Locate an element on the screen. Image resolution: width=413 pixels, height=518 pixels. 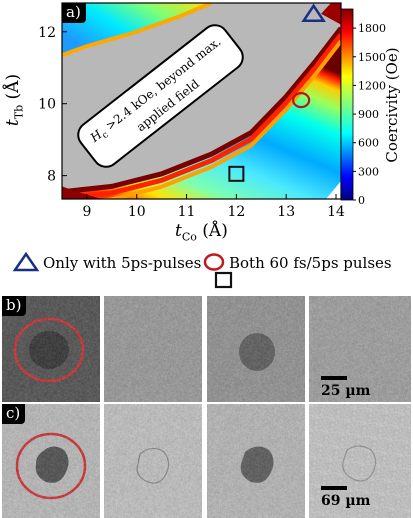
corner-bottom is located at coordinates (82, 192).